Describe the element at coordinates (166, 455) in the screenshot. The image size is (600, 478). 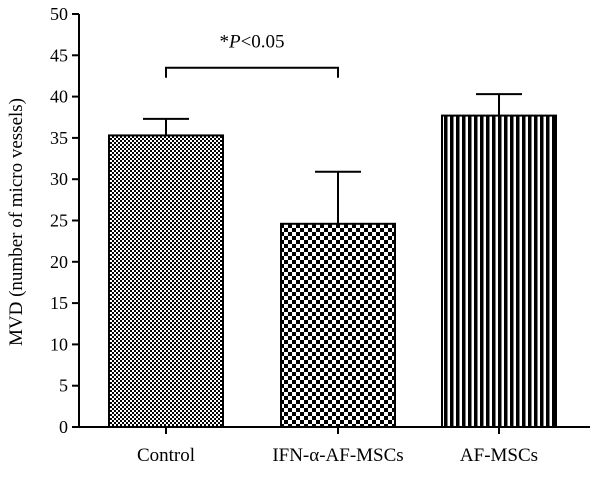
I see `x-tick-label-0: Control` at that location.